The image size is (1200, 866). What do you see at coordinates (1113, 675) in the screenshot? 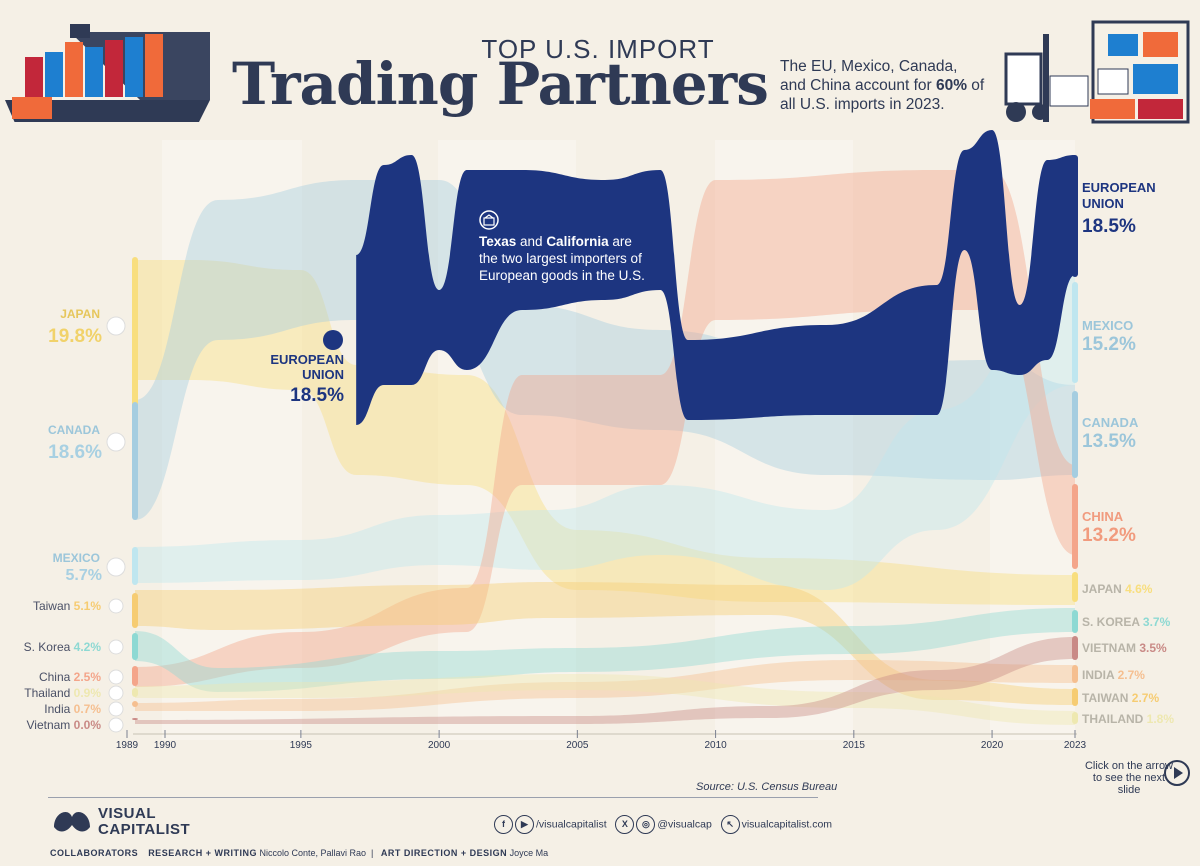
I see `end-label-india: INDIA 2.7%` at bounding box center [1113, 675].